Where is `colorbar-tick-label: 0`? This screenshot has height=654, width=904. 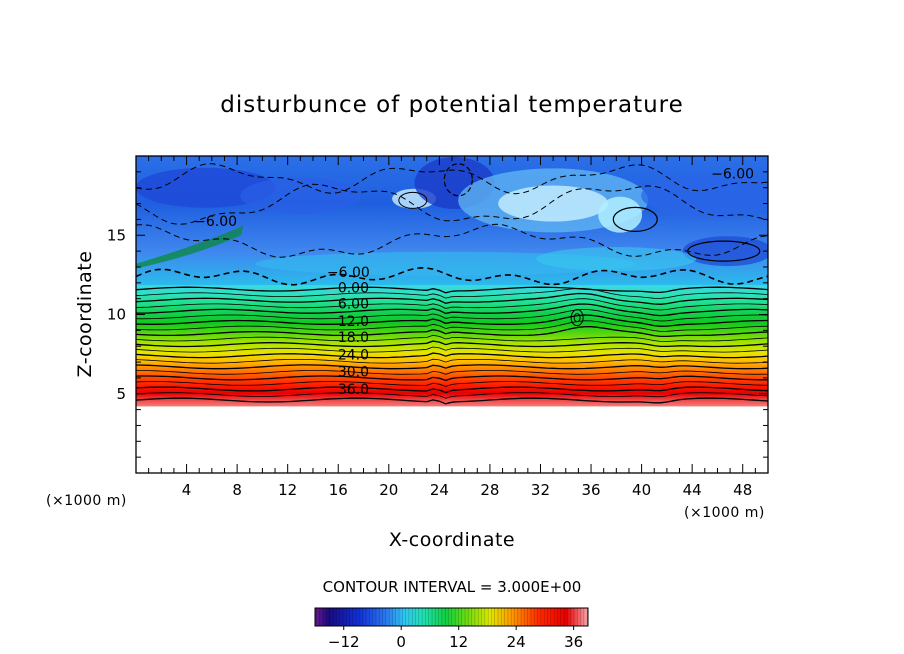
colorbar-tick-label: 0 is located at coordinates (401, 642).